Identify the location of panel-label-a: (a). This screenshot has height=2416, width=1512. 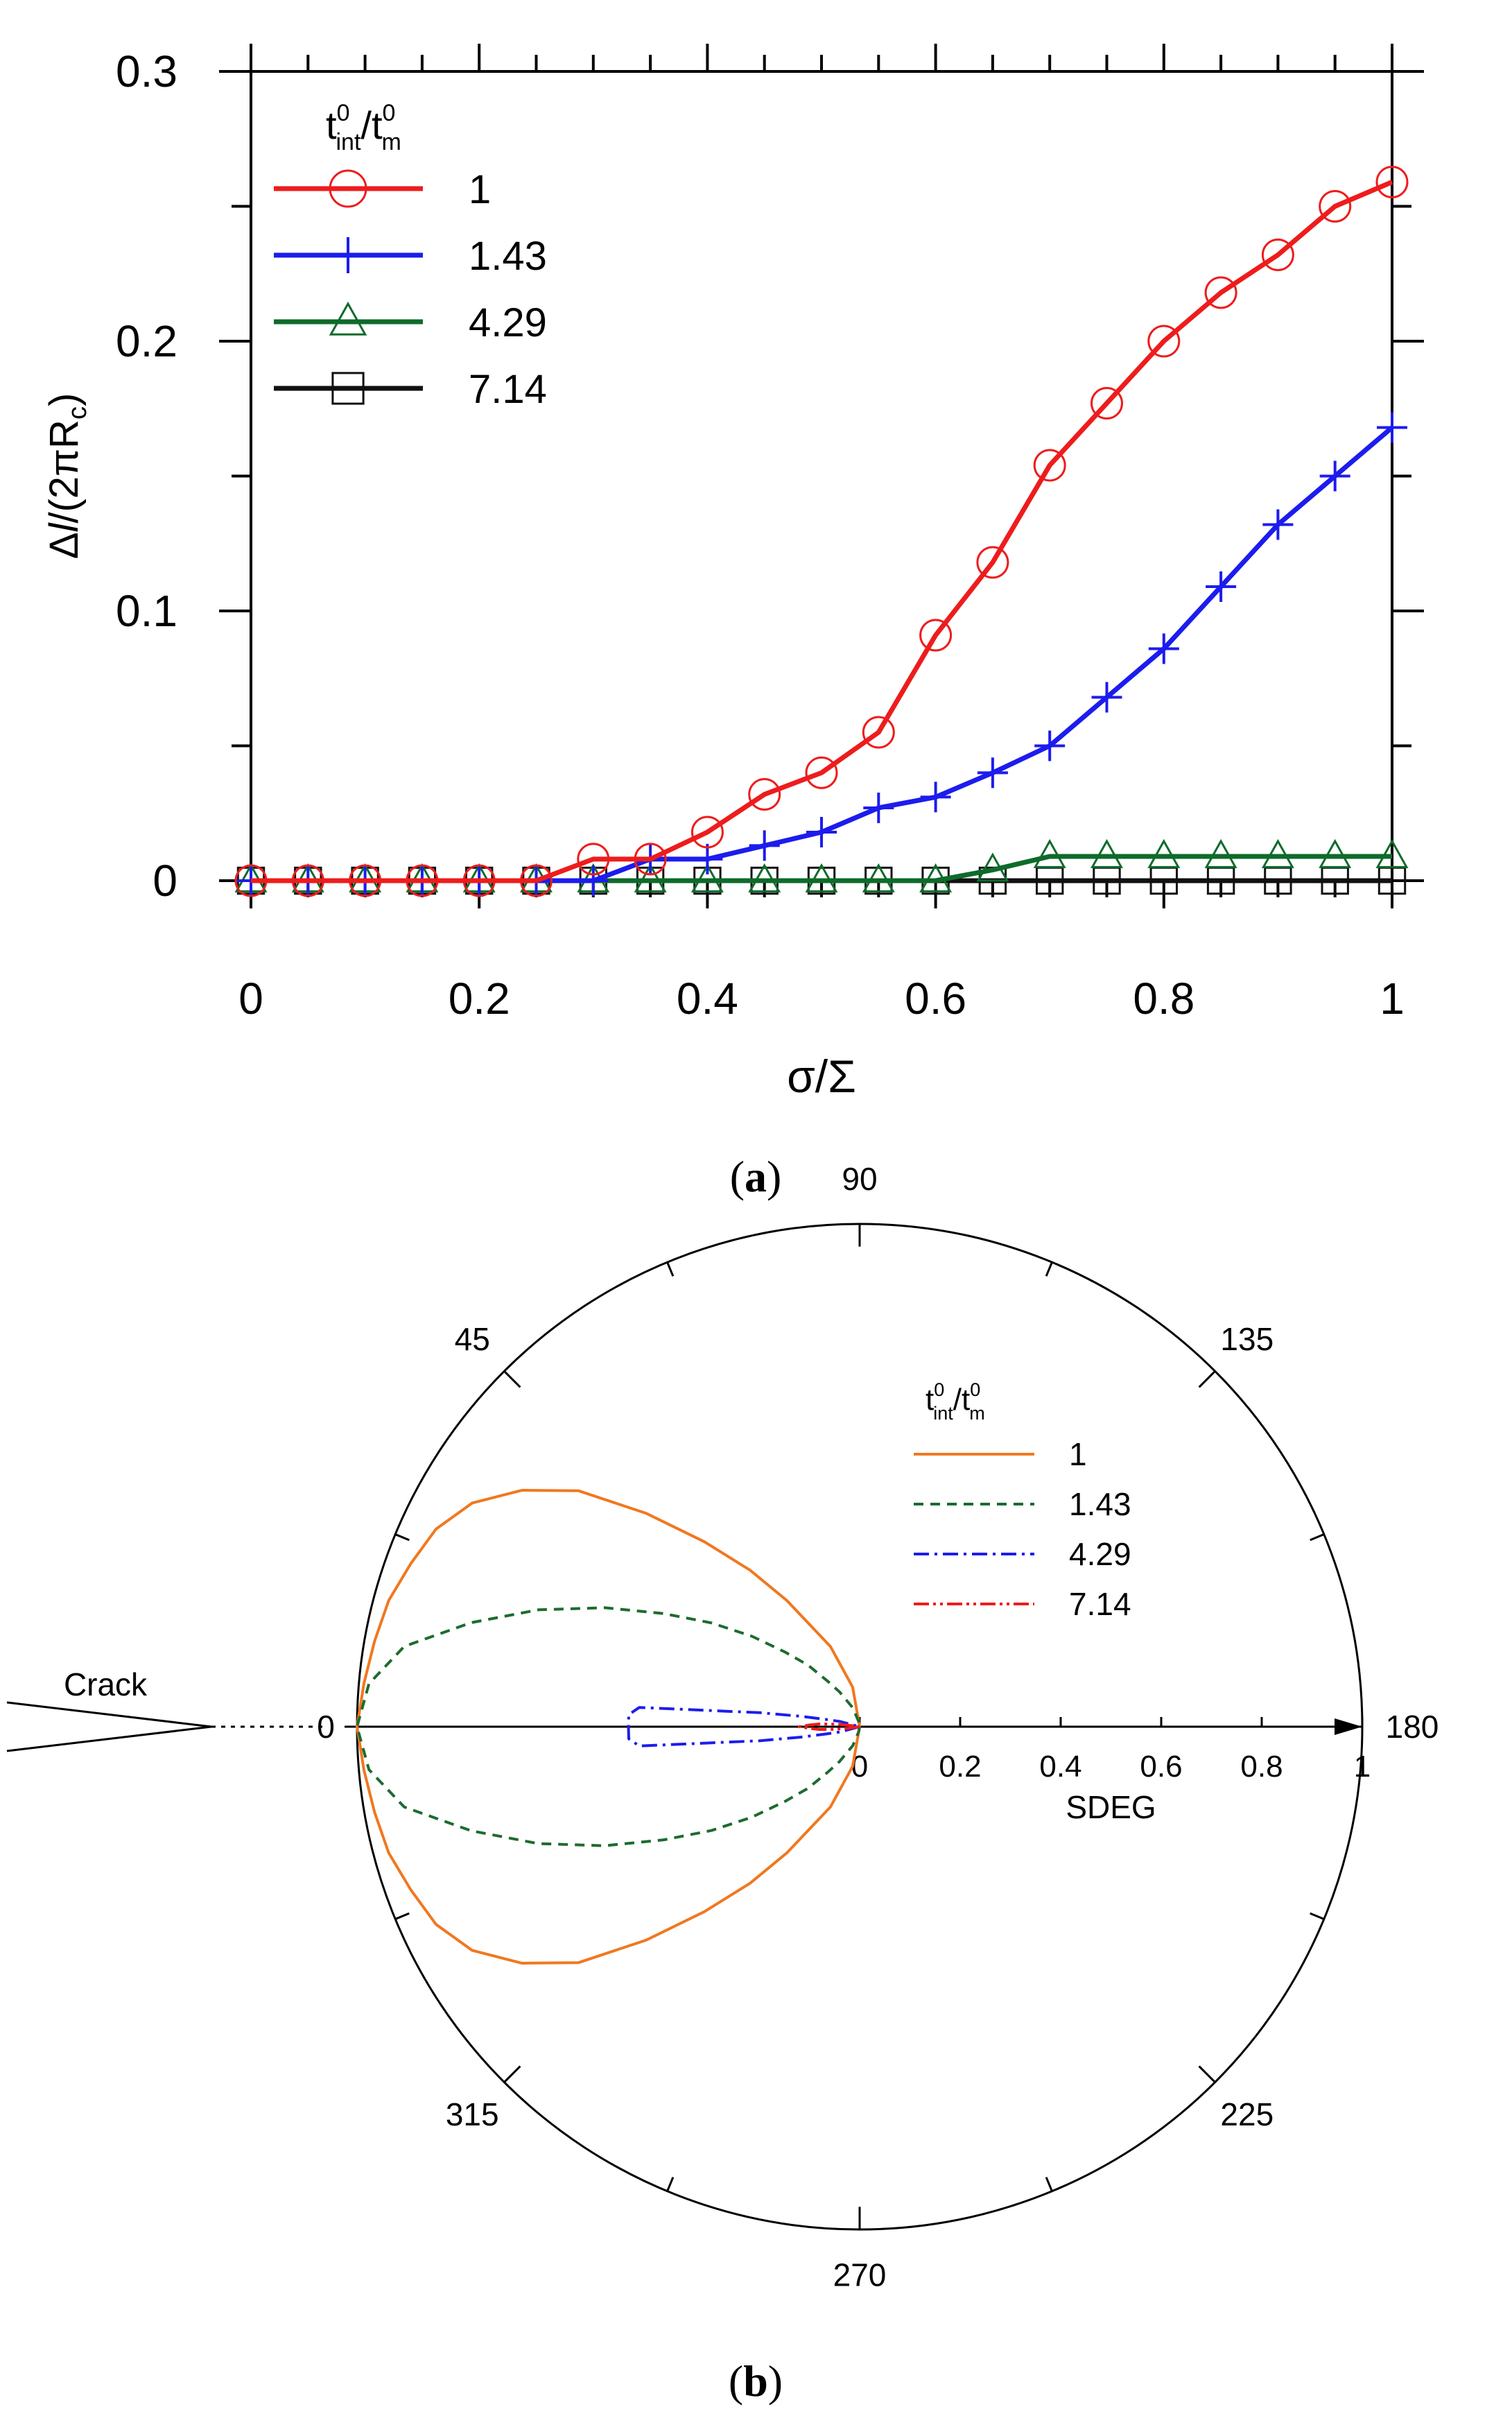
(756, 1176).